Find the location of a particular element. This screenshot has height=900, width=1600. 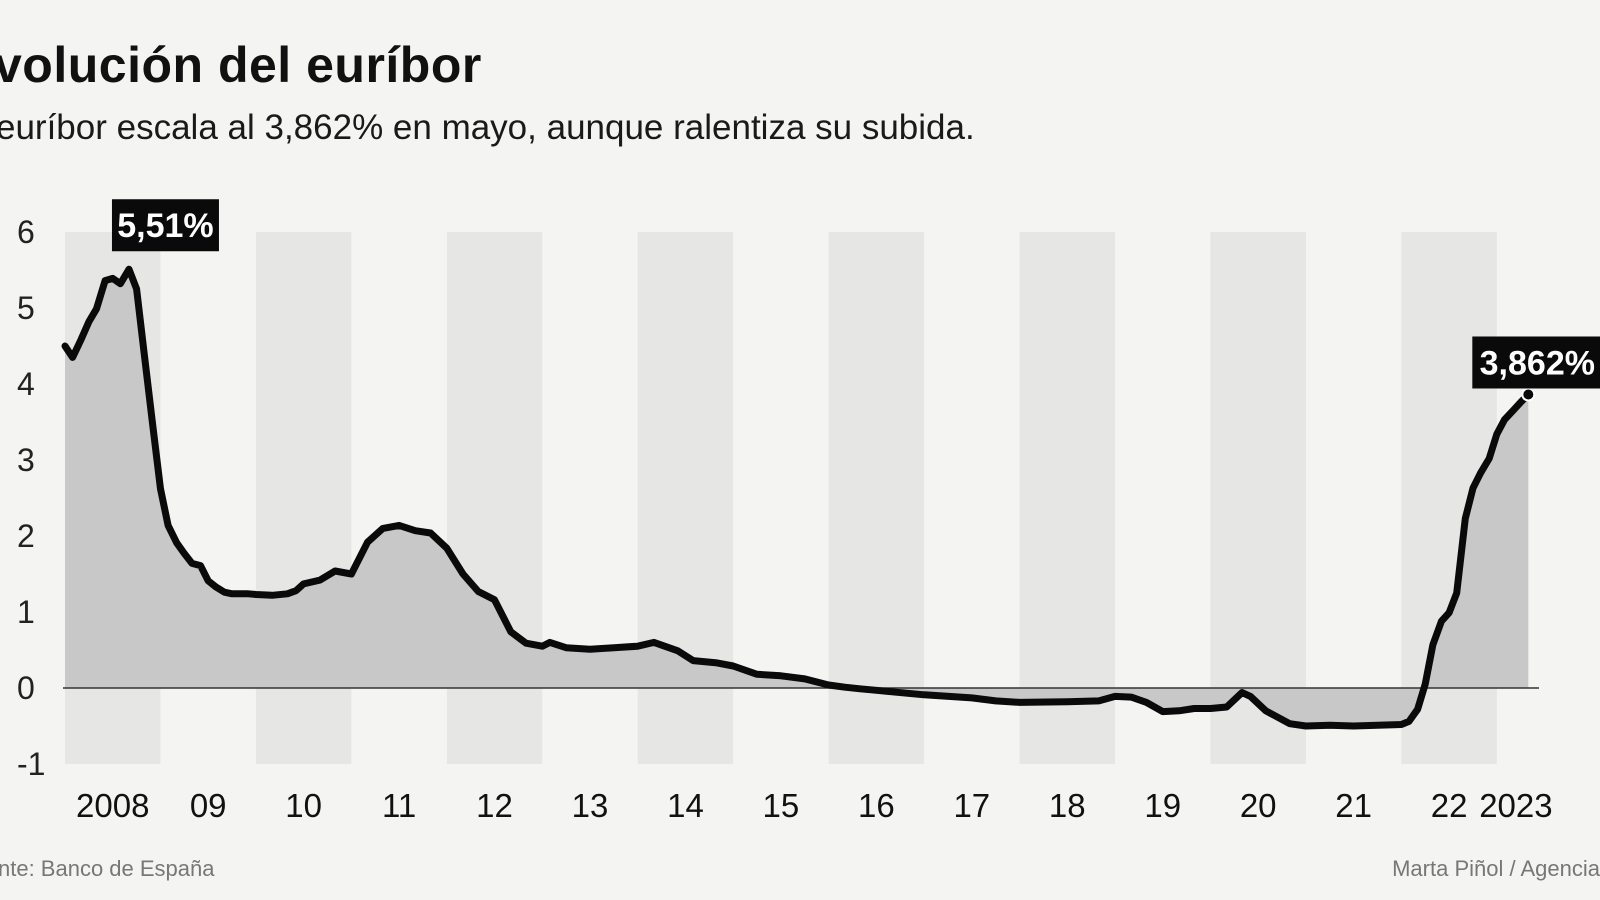

author-credit: Marta Piñol / Agencia is located at coordinates (1496, 868).